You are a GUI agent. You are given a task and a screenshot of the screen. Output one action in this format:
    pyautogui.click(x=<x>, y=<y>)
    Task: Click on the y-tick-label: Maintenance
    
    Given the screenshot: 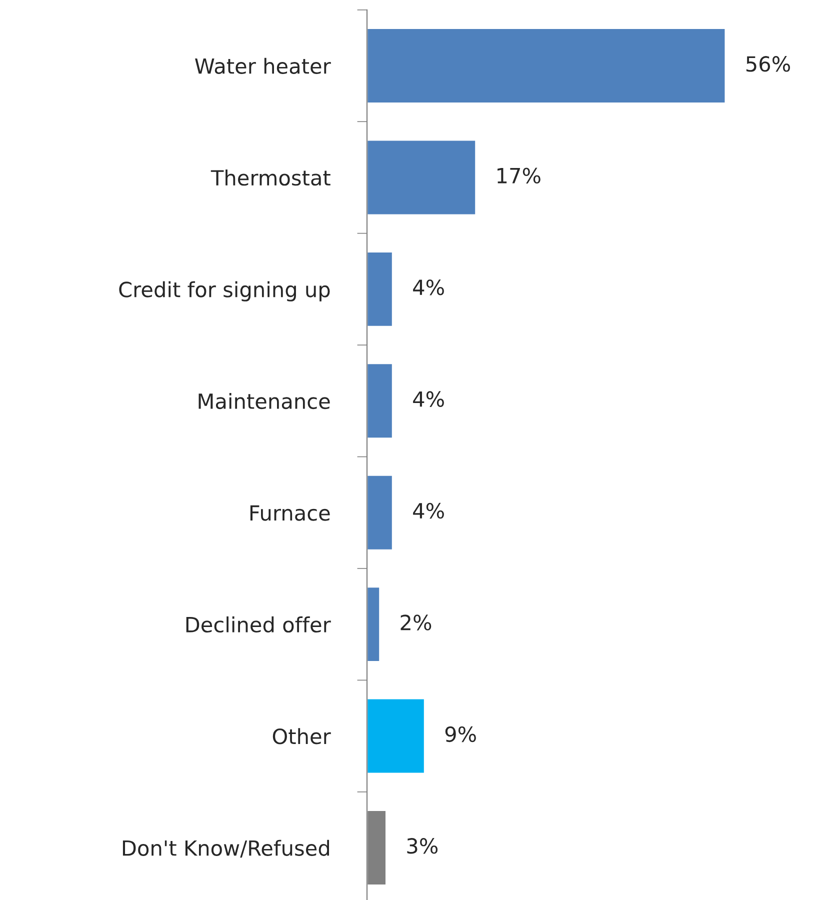 What is the action you would take?
    pyautogui.click(x=264, y=401)
    